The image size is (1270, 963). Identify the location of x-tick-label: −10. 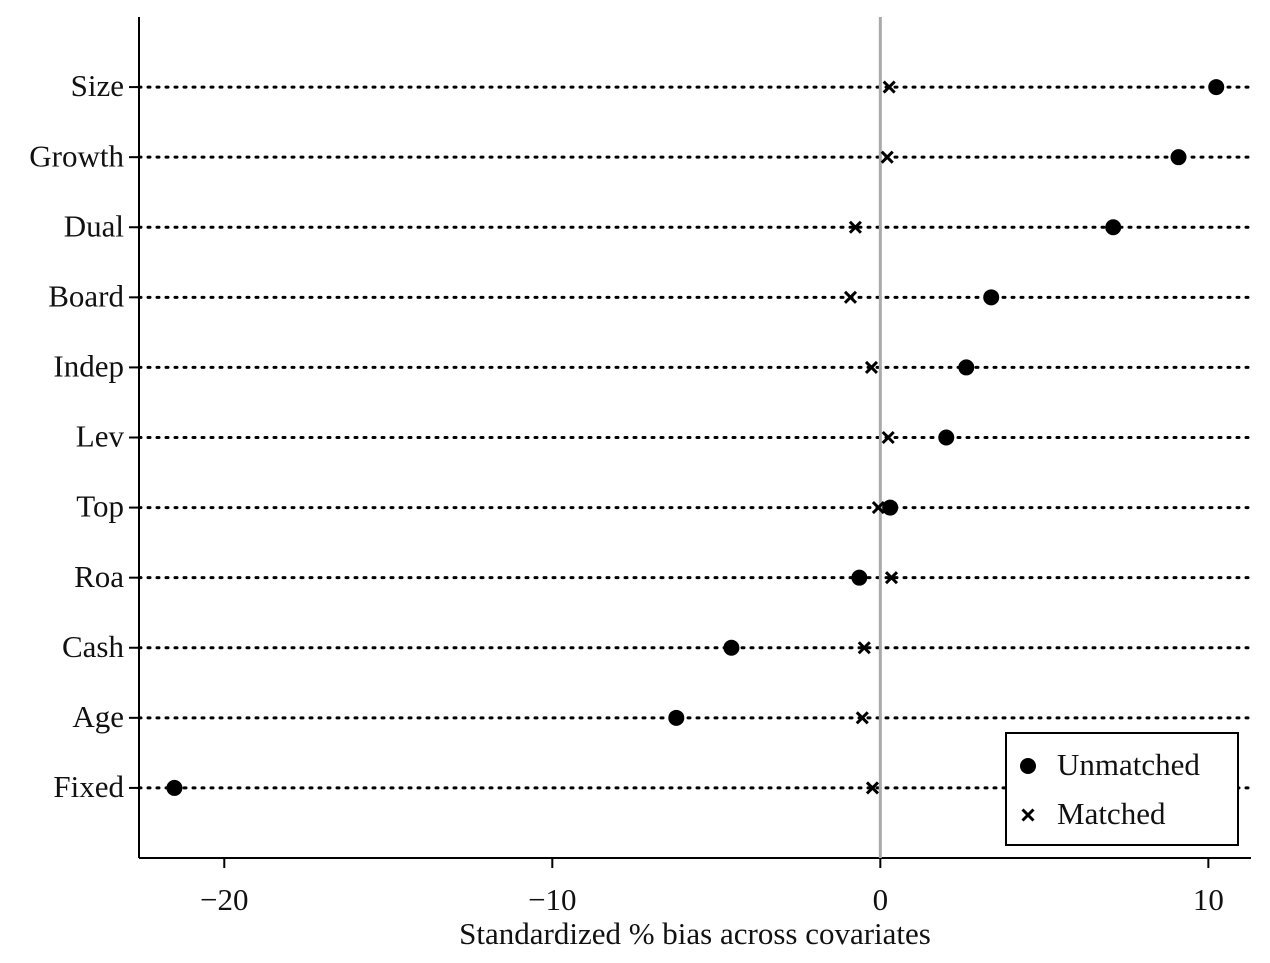
(552, 899).